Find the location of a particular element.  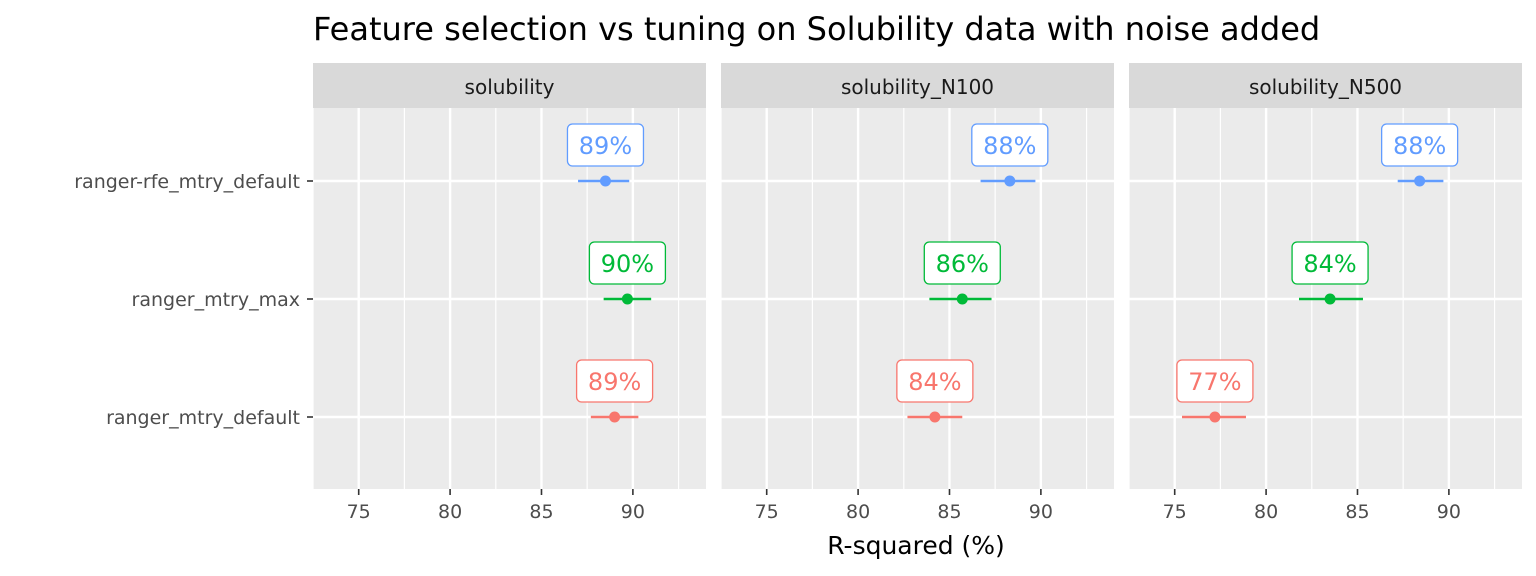

data-label: 90% is located at coordinates (627, 264).